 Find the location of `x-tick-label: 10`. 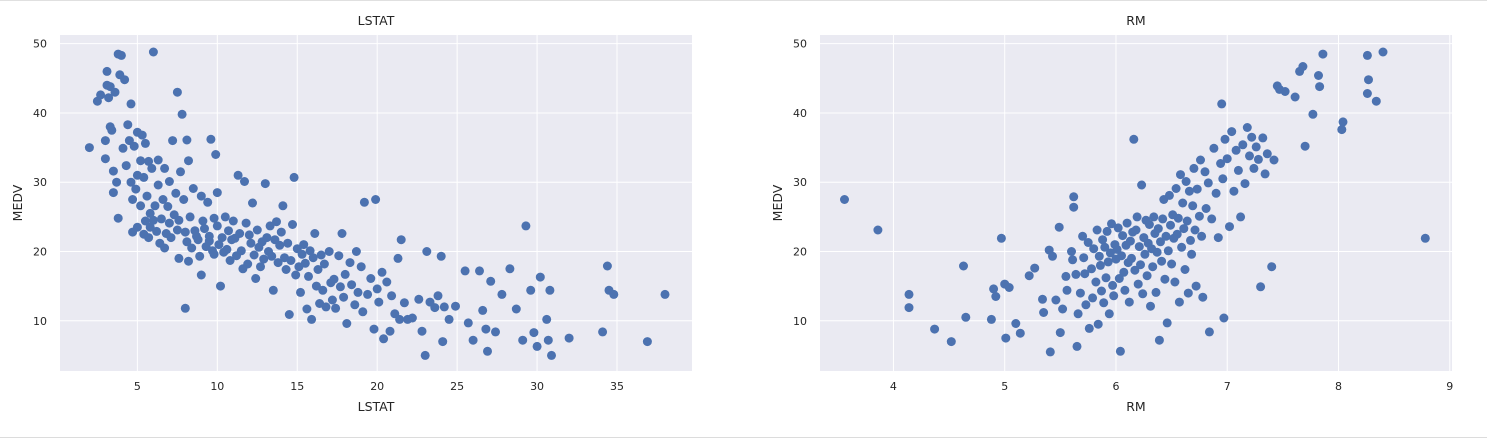

x-tick-label: 10 is located at coordinates (217, 386).